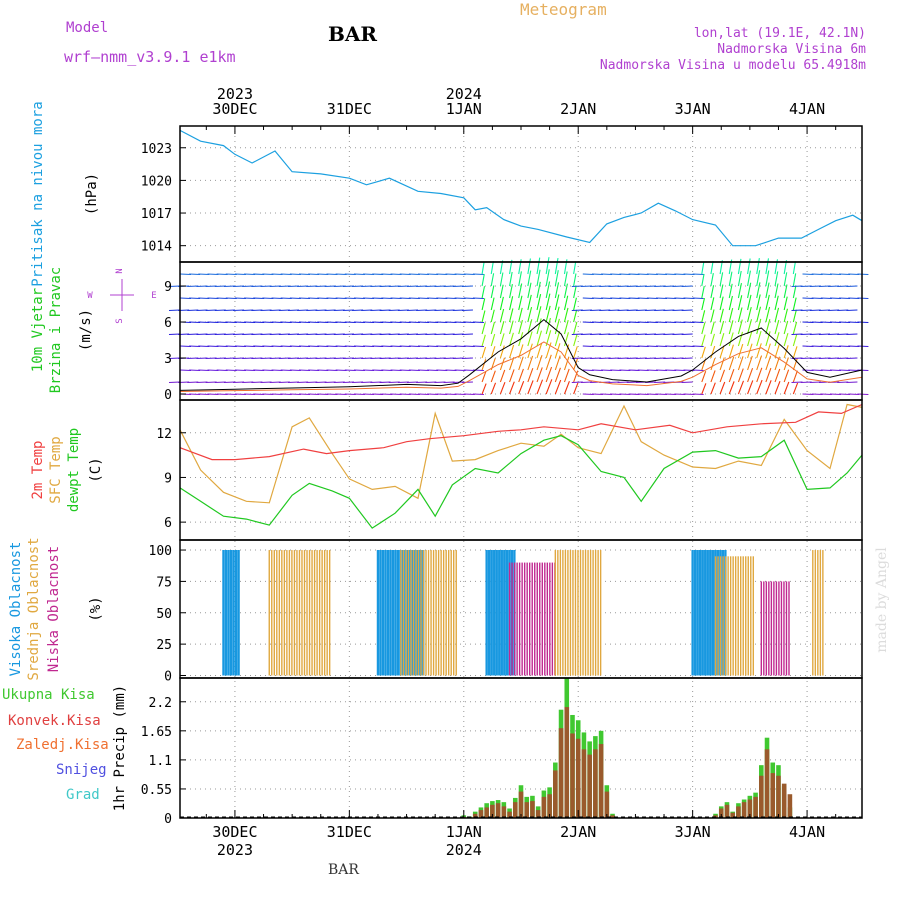 Image resolution: width=900 pixels, height=900 pixels. Describe the element at coordinates (168, 395) in the screenshot. I see `ytick-label-w: 0` at that location.